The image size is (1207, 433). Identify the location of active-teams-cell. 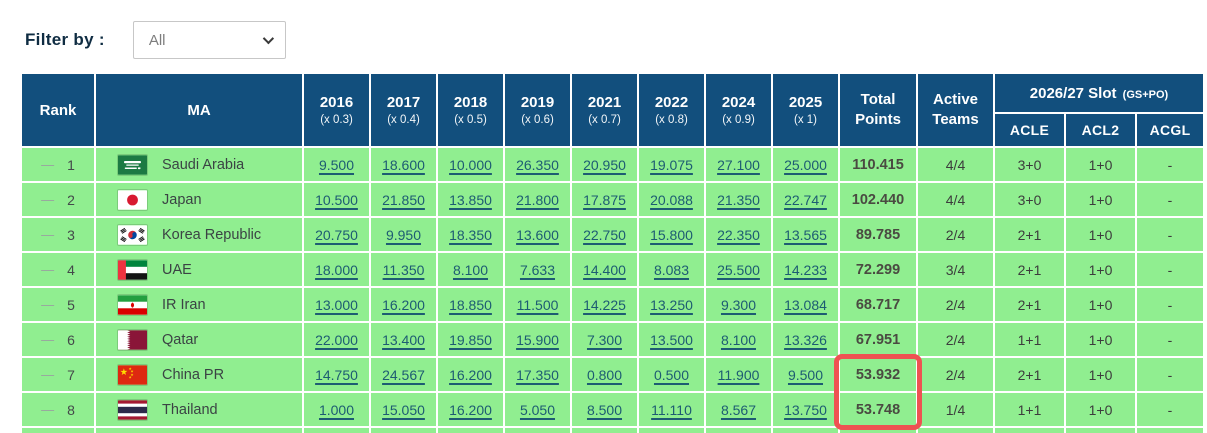
(955, 430).